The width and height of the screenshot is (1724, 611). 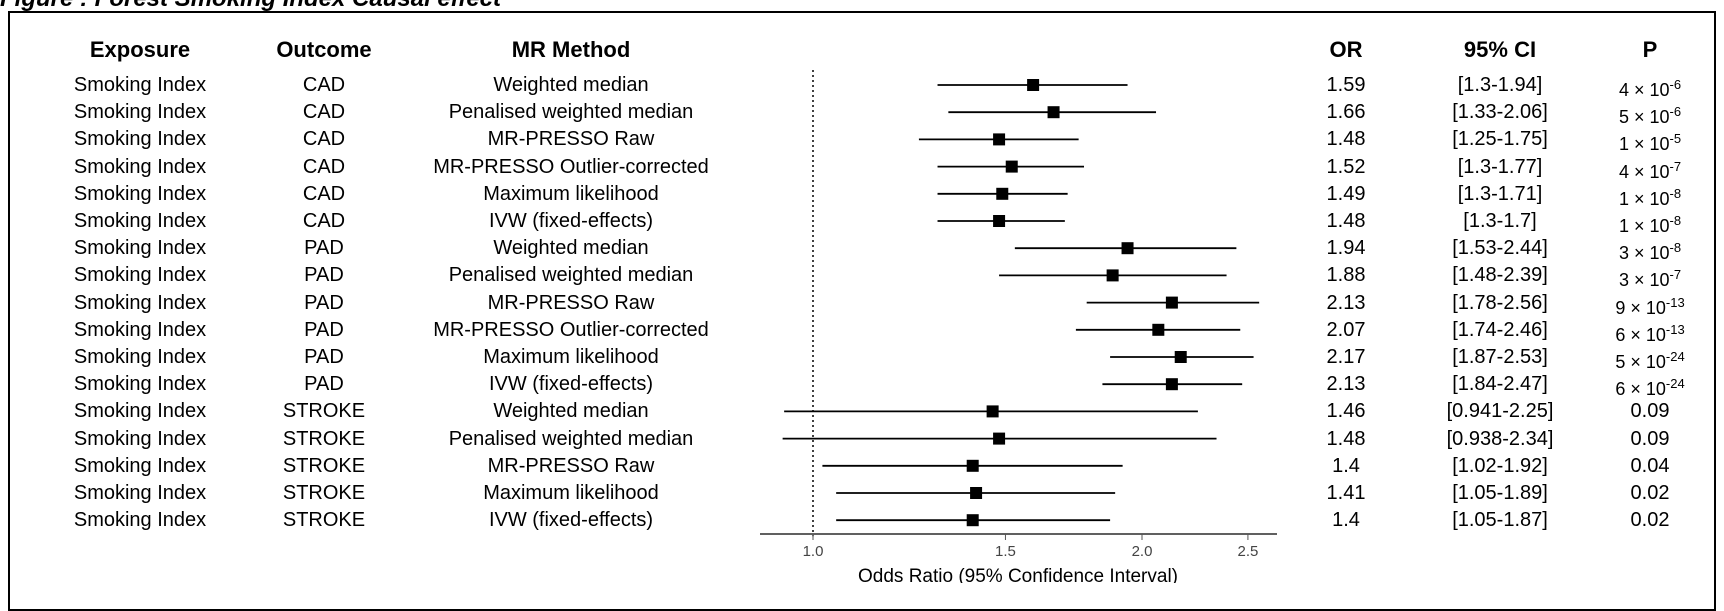 I want to click on p-mantissa: 9, so click(x=1620, y=307).